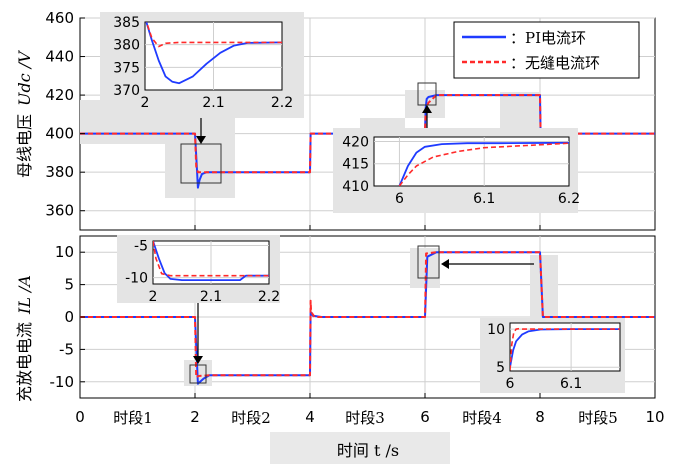 Image resolution: width=690 pixels, height=473 pixels. I want to click on inset-ytick-label: -10, so click(136, 279).